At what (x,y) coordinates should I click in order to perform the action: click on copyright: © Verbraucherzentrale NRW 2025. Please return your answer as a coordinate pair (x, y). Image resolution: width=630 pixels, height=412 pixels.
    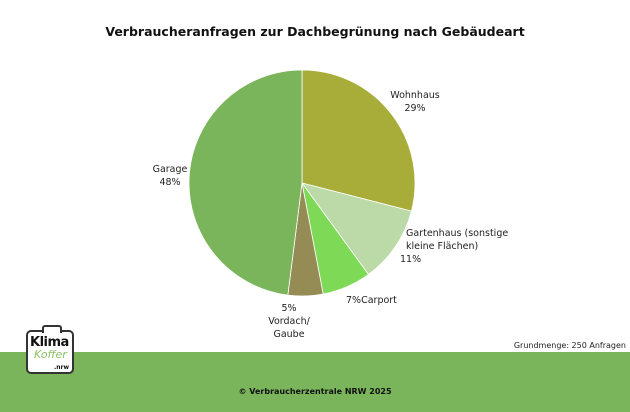
    Looking at the image, I should click on (315, 391).